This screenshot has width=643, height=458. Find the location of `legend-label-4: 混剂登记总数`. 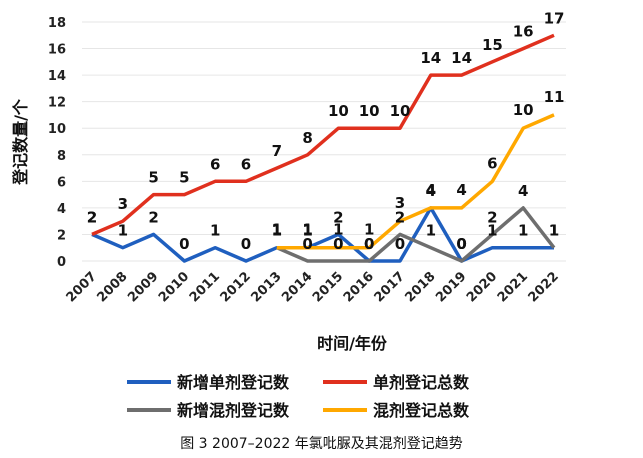

legend-label-4: 混剂登记总数 is located at coordinates (421, 410).